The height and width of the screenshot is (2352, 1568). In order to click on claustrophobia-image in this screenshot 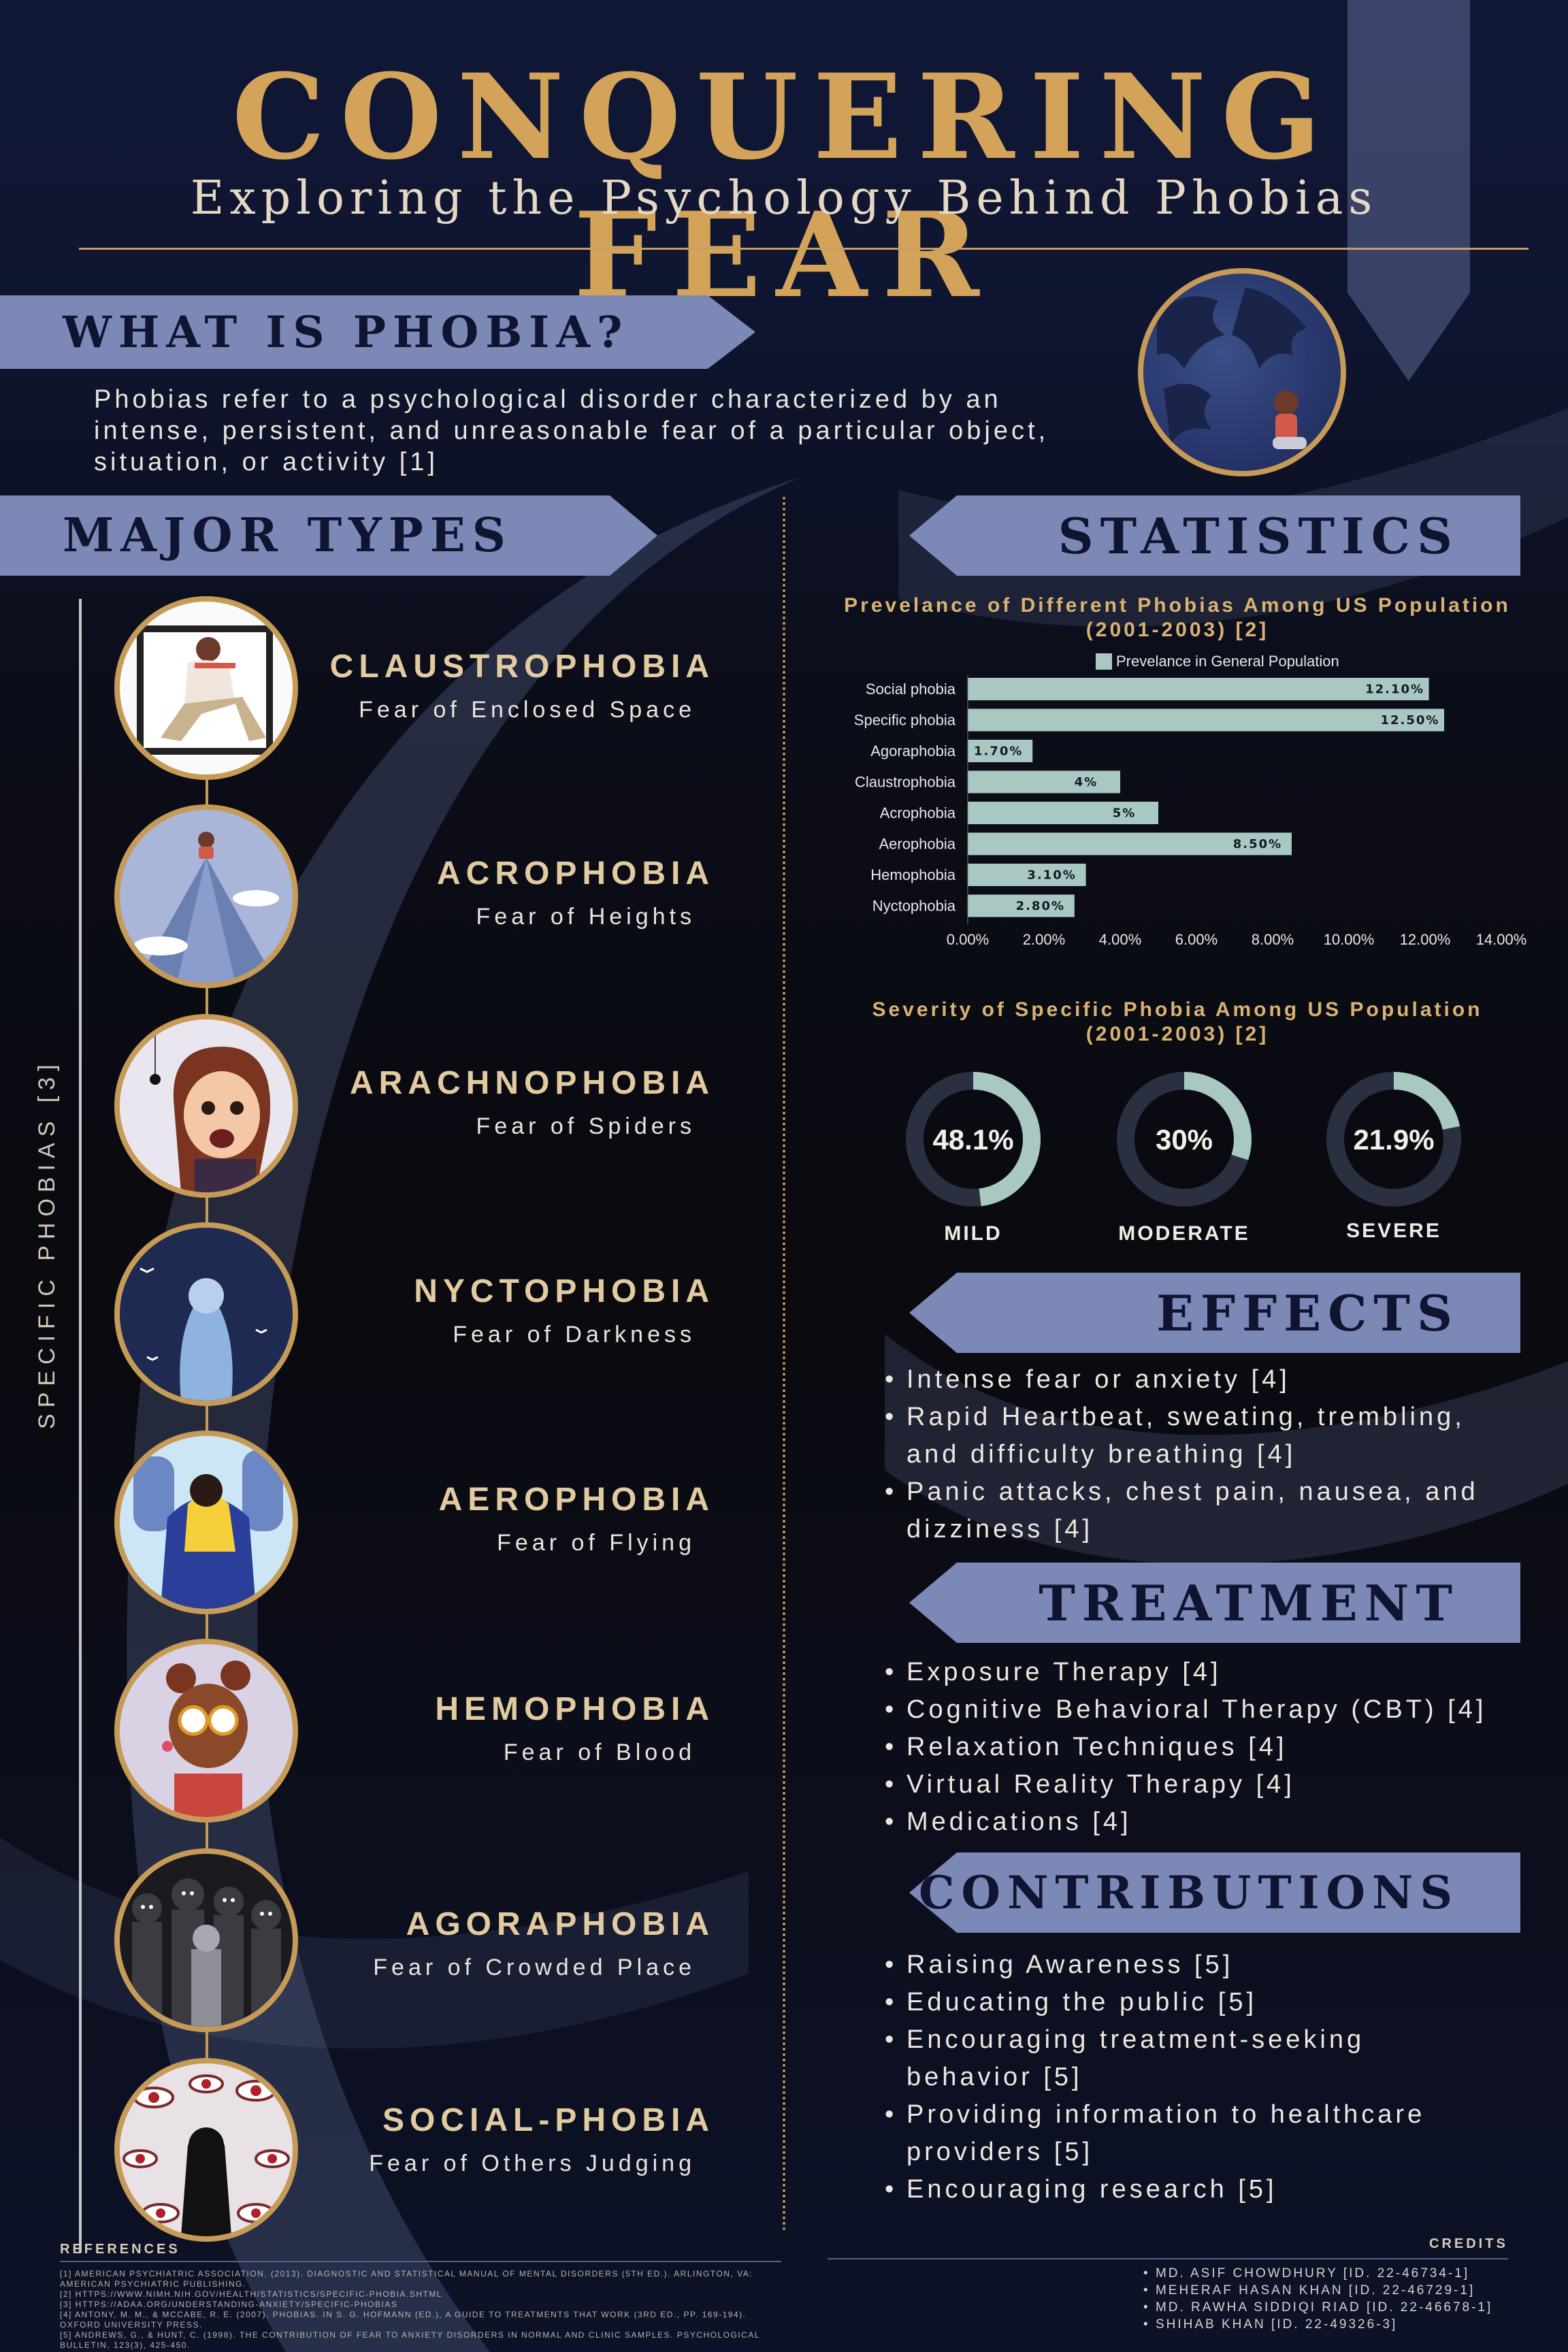, I will do `click(206, 688)`.